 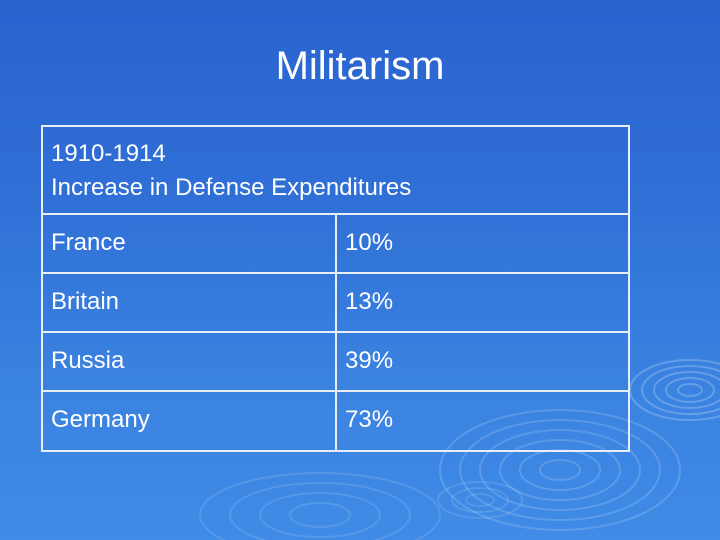 What do you see at coordinates (369, 301) in the screenshot?
I see `value-cell: 13%` at bounding box center [369, 301].